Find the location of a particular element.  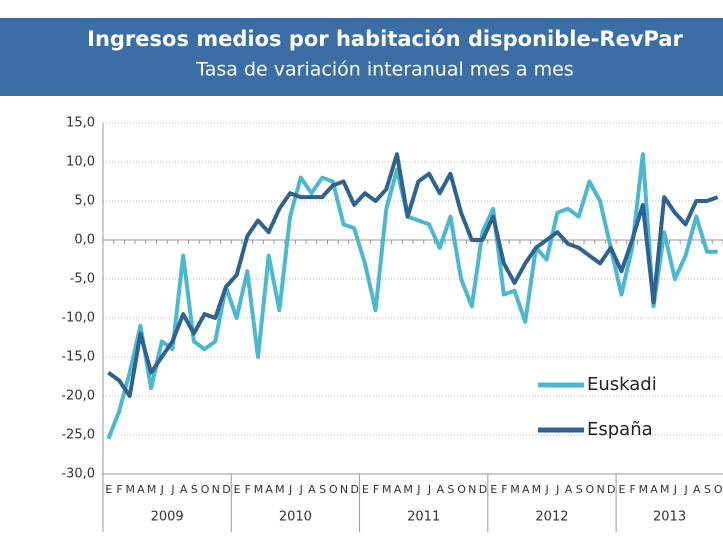

legend-label: España is located at coordinates (620, 429).